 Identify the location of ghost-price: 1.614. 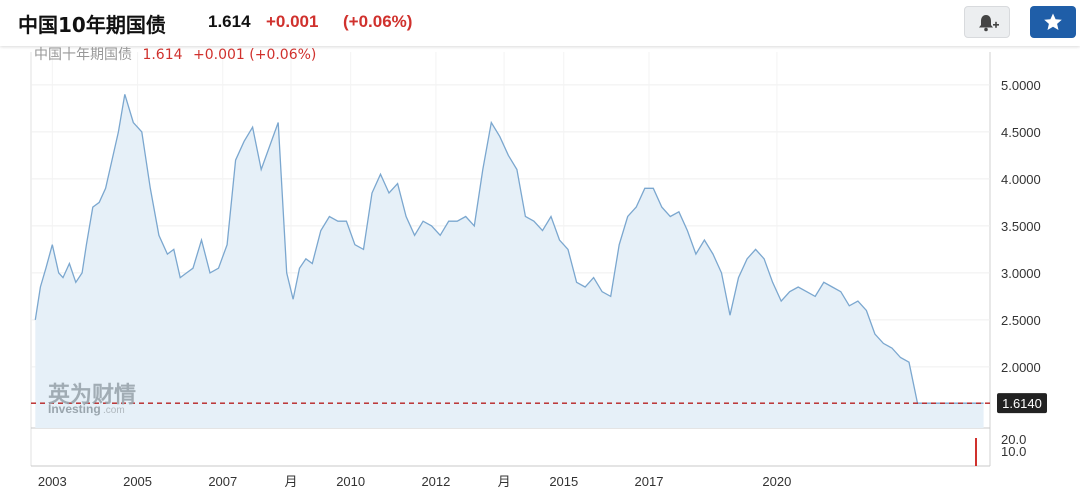
(162, 55).